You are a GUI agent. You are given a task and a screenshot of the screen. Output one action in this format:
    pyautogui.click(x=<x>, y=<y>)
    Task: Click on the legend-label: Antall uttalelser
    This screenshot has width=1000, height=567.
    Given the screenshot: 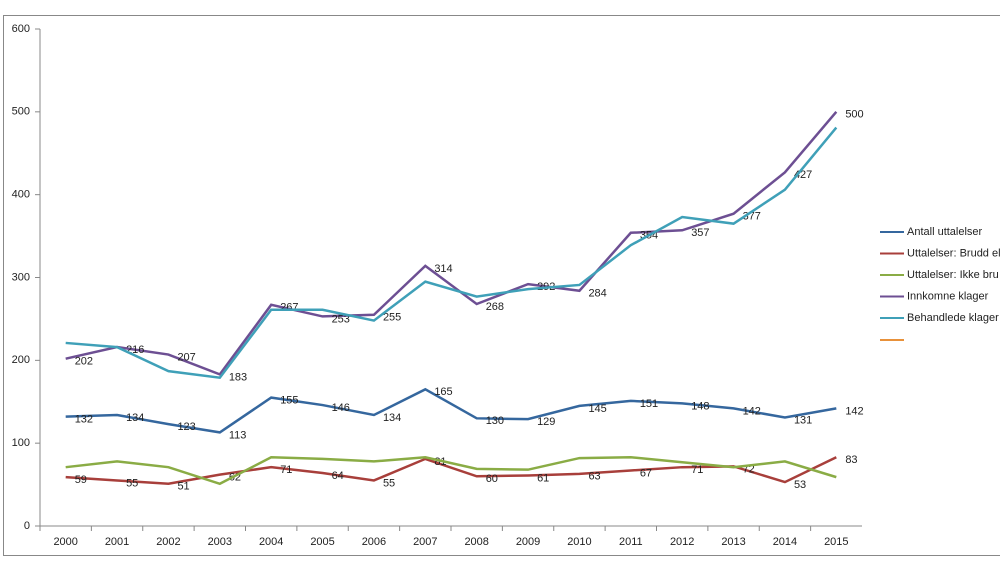 What is the action you would take?
    pyautogui.click(x=945, y=232)
    